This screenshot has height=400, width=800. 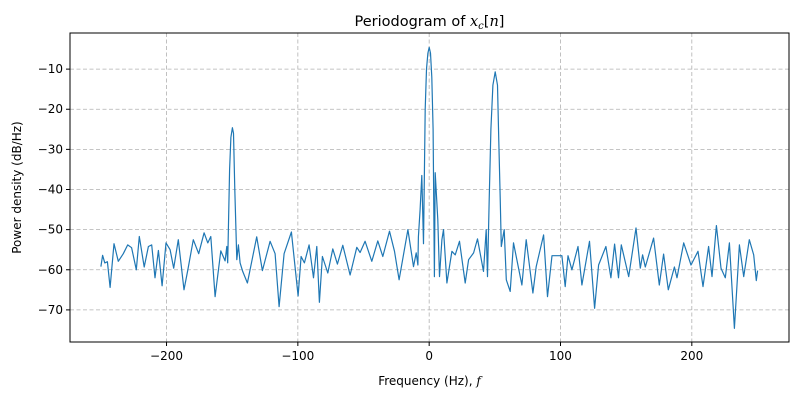 What do you see at coordinates (427, 381) in the screenshot?
I see `x-axis-label-text: Frequency (Hz),` at bounding box center [427, 381].